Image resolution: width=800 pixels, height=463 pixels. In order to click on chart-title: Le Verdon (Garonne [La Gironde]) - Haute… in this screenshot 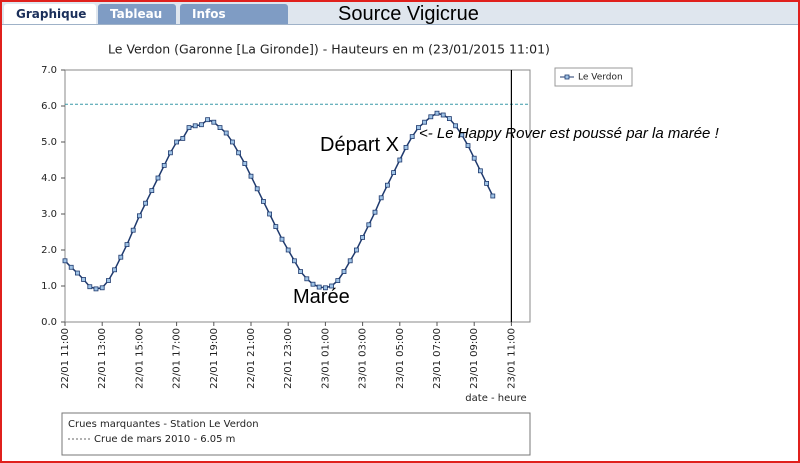, I will do `click(329, 49)`.